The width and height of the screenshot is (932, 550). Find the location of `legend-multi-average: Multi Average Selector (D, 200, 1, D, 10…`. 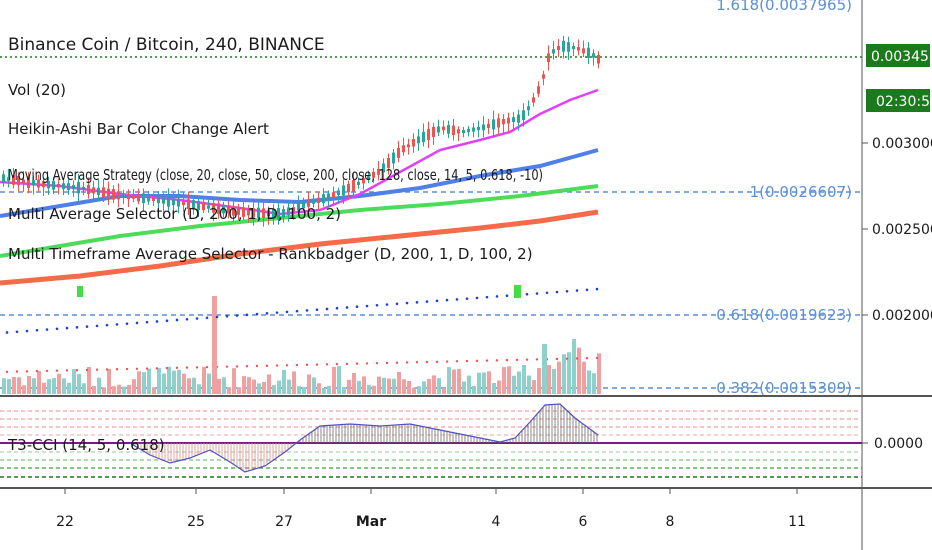

legend-multi-average: Multi Average Selector (D, 200, 1, D, 10… is located at coordinates (174, 214).